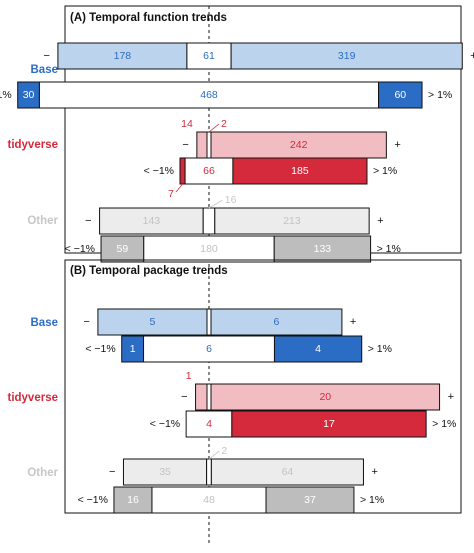 This screenshot has width=474, height=553. What do you see at coordinates (171, 194) in the screenshot?
I see `value-low: 7` at bounding box center [171, 194].